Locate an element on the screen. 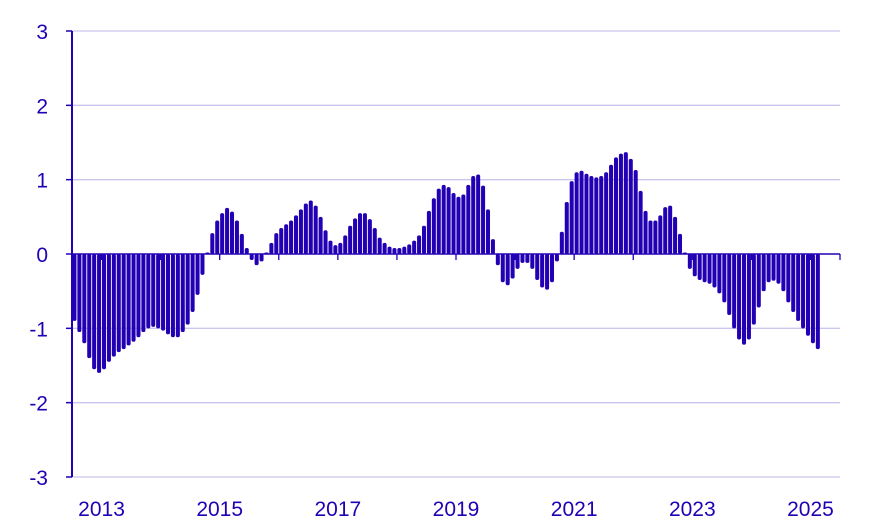 This screenshot has height=532, width=886. y-tick-label: -1 is located at coordinates (38, 329).